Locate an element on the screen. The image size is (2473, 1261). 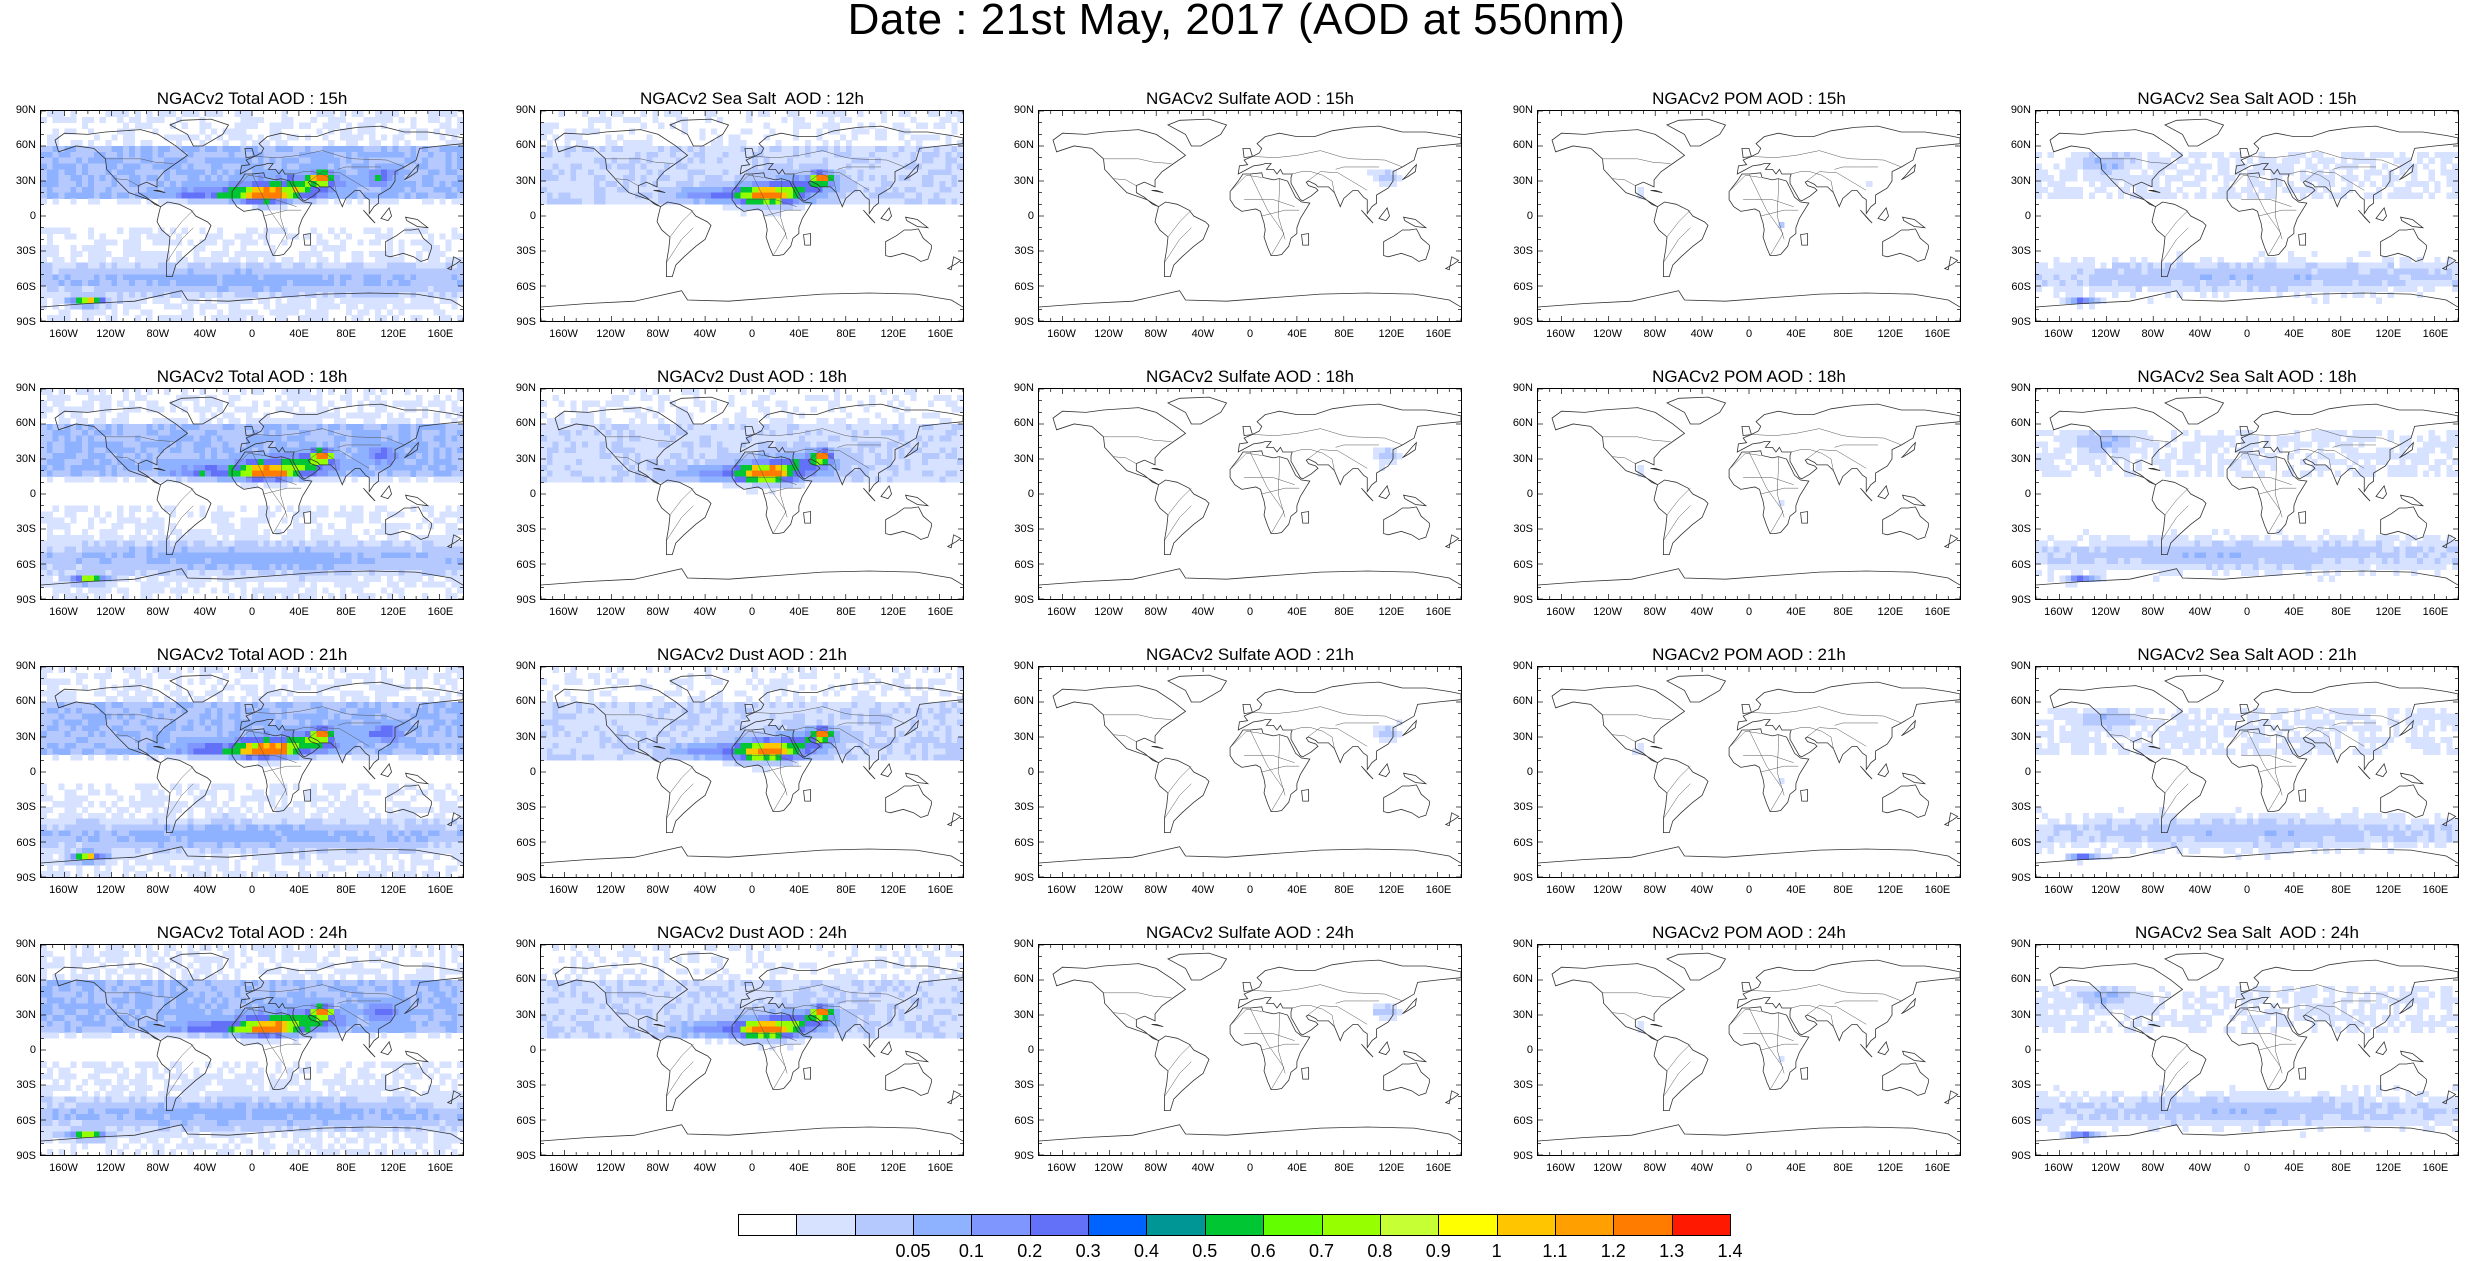
colorbar-label: 1.2 is located at coordinates (1613, 1251).